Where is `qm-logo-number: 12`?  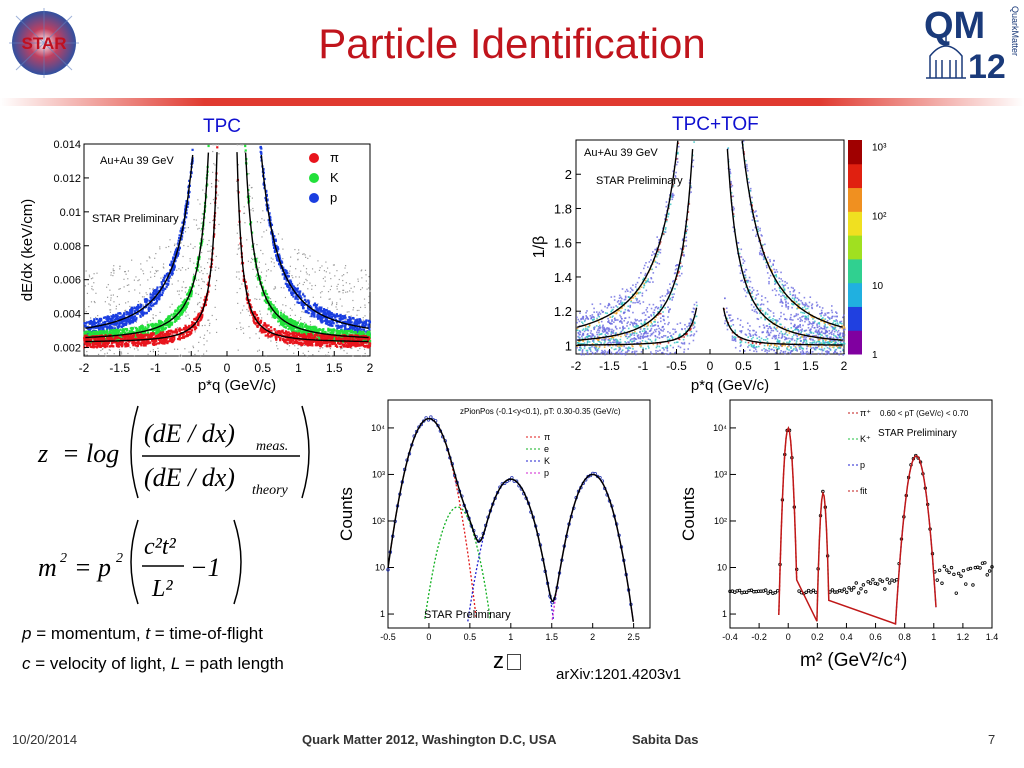
qm-logo-number: 12 is located at coordinates (987, 66).